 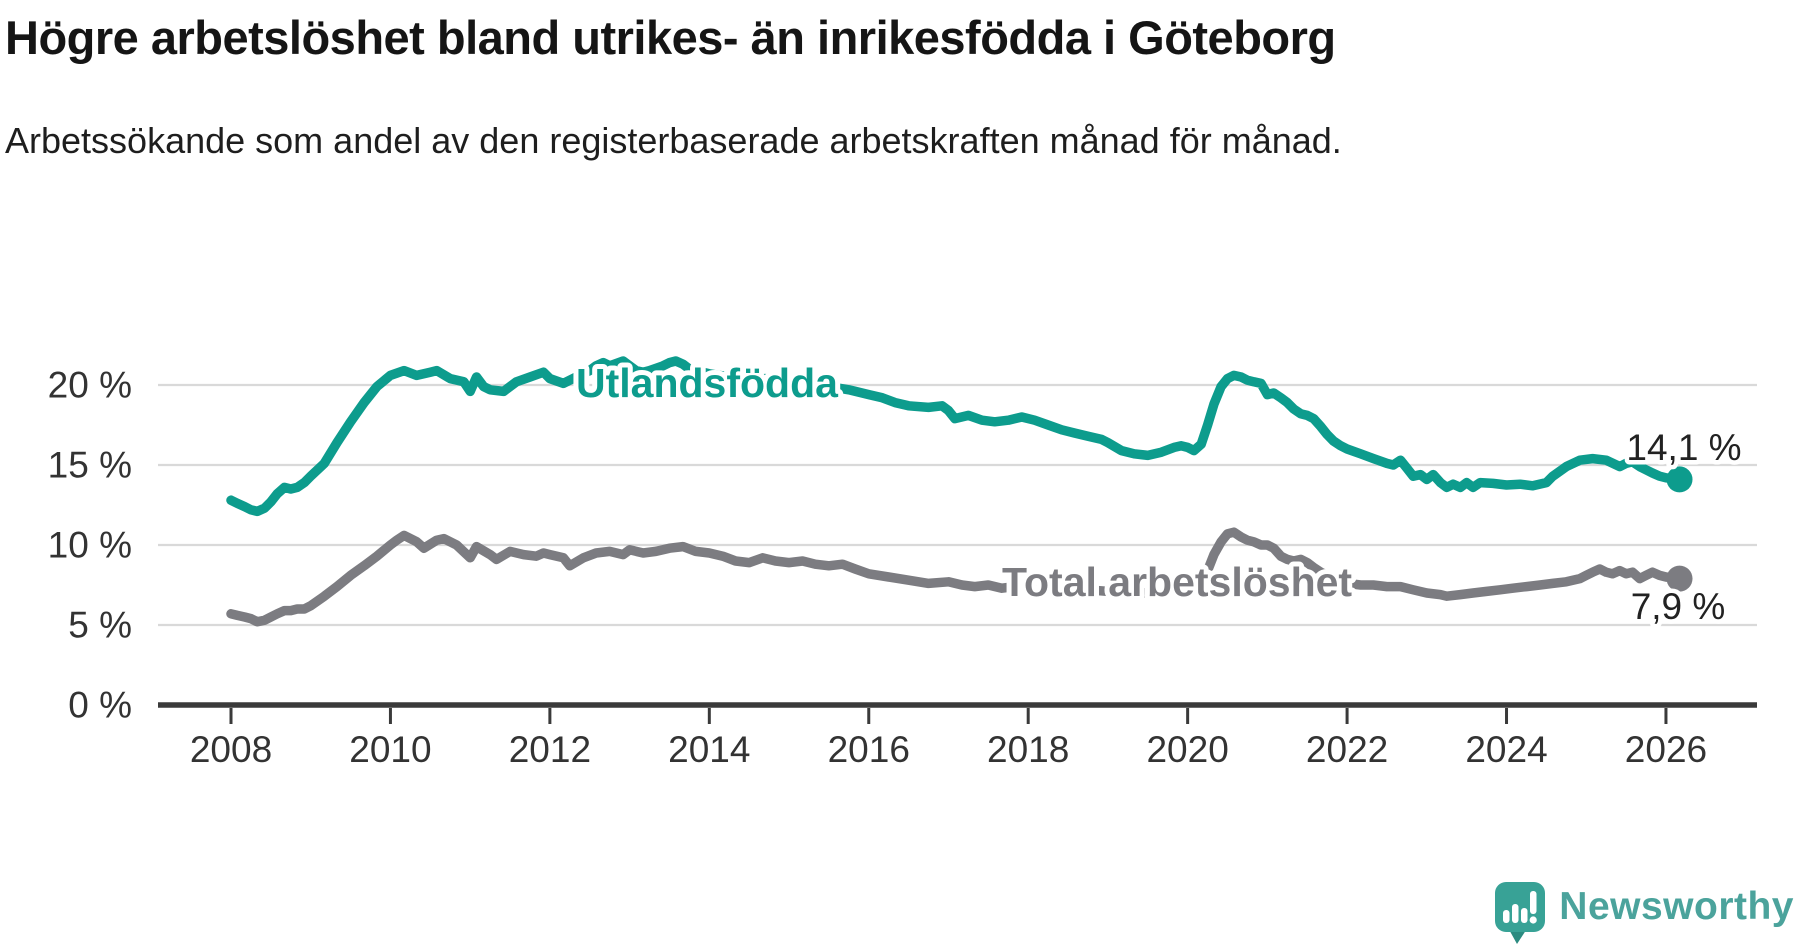 I want to click on y-tick-label: 0 %, so click(x=100, y=705).